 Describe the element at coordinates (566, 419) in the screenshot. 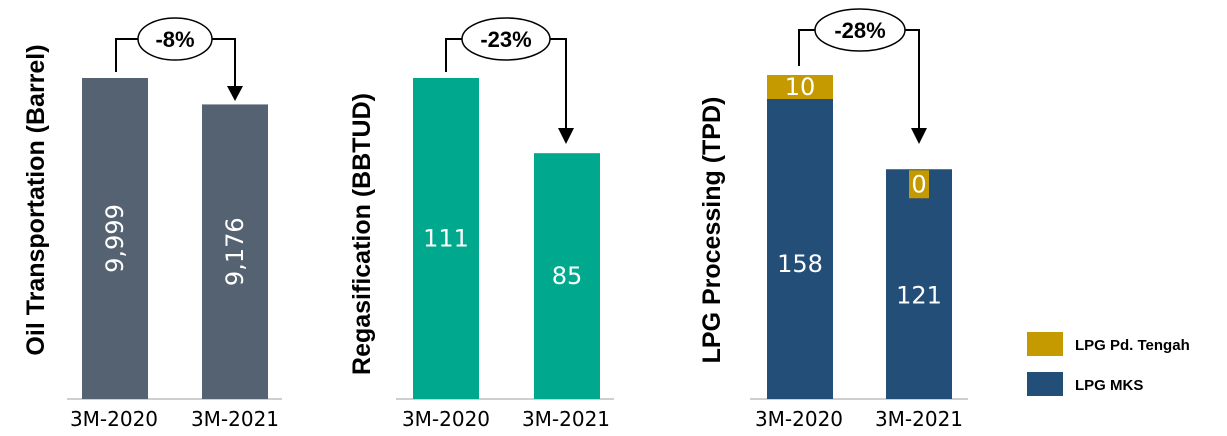

I see `regas-tick-2021: 3M-2021` at that location.